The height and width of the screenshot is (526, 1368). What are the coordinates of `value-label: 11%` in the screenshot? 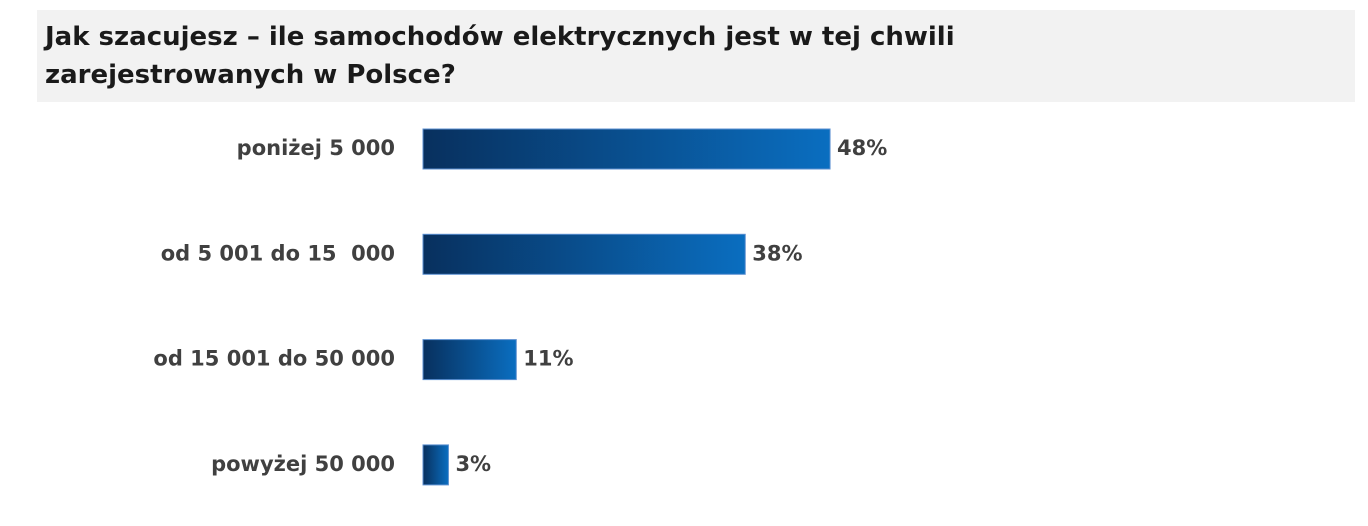 It's located at (548, 359).